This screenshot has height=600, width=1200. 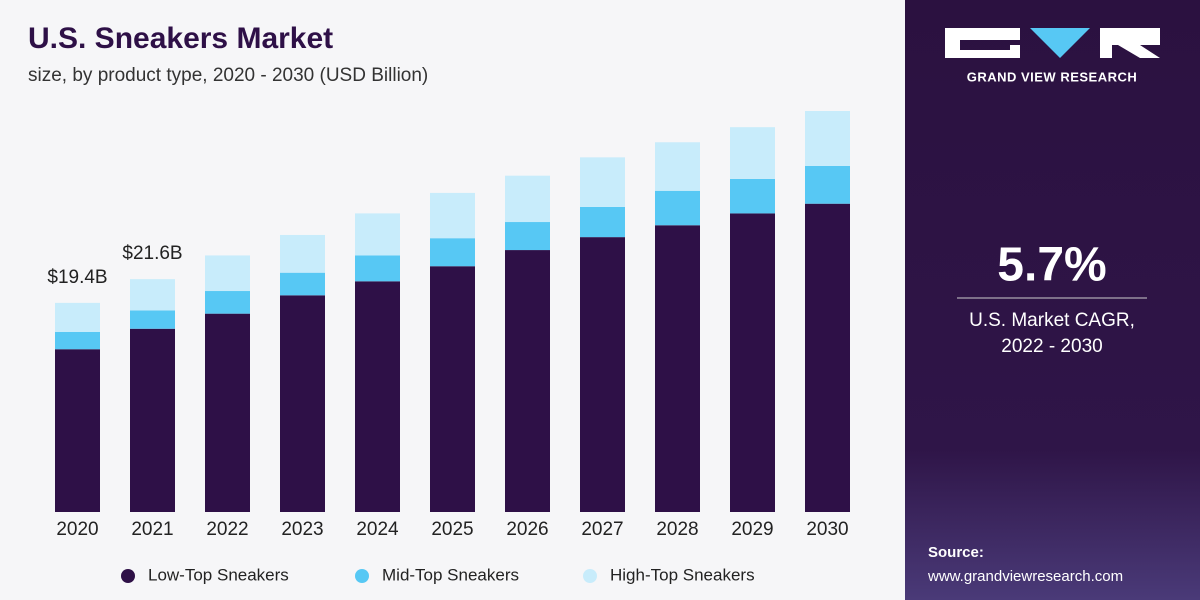 What do you see at coordinates (77, 277) in the screenshot?
I see `total-label: $19.4B` at bounding box center [77, 277].